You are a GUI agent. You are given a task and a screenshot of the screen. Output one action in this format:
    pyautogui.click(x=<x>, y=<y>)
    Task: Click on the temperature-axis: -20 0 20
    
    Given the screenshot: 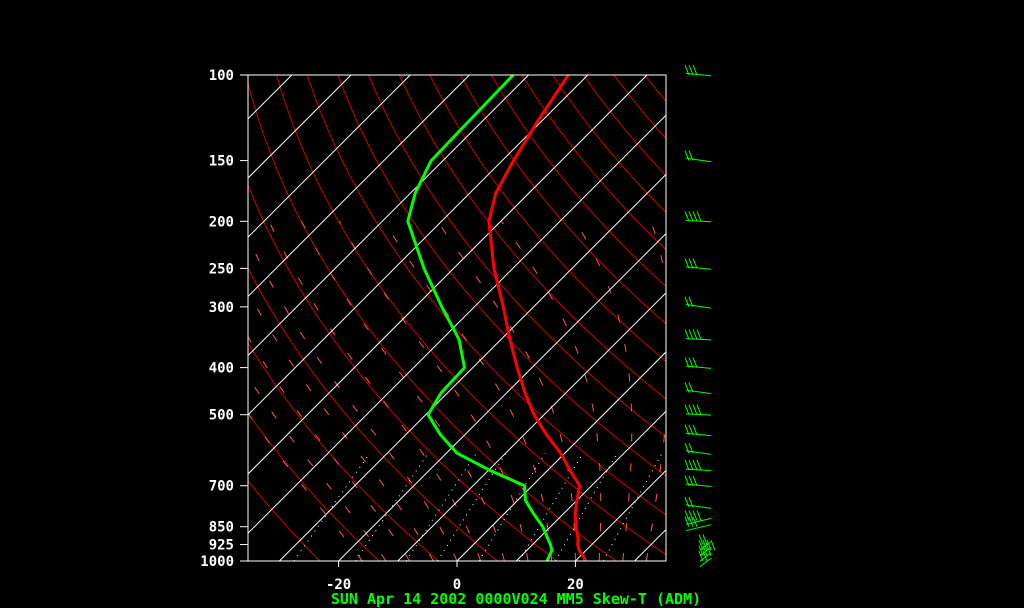 What is the action you would take?
    pyautogui.click(x=455, y=577)
    